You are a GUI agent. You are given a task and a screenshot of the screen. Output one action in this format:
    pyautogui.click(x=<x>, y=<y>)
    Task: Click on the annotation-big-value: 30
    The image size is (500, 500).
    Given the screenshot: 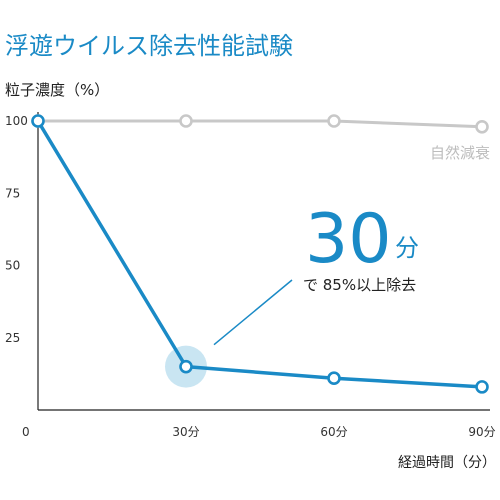 What is the action you would take?
    pyautogui.click(x=348, y=239)
    